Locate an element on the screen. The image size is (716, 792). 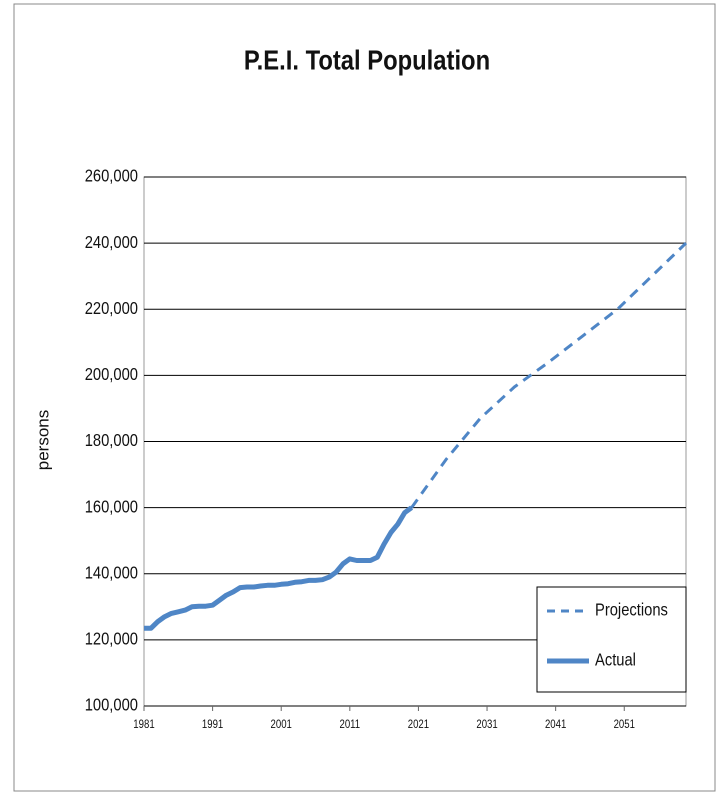
x-tick-label: 2031 is located at coordinates (486, 724).